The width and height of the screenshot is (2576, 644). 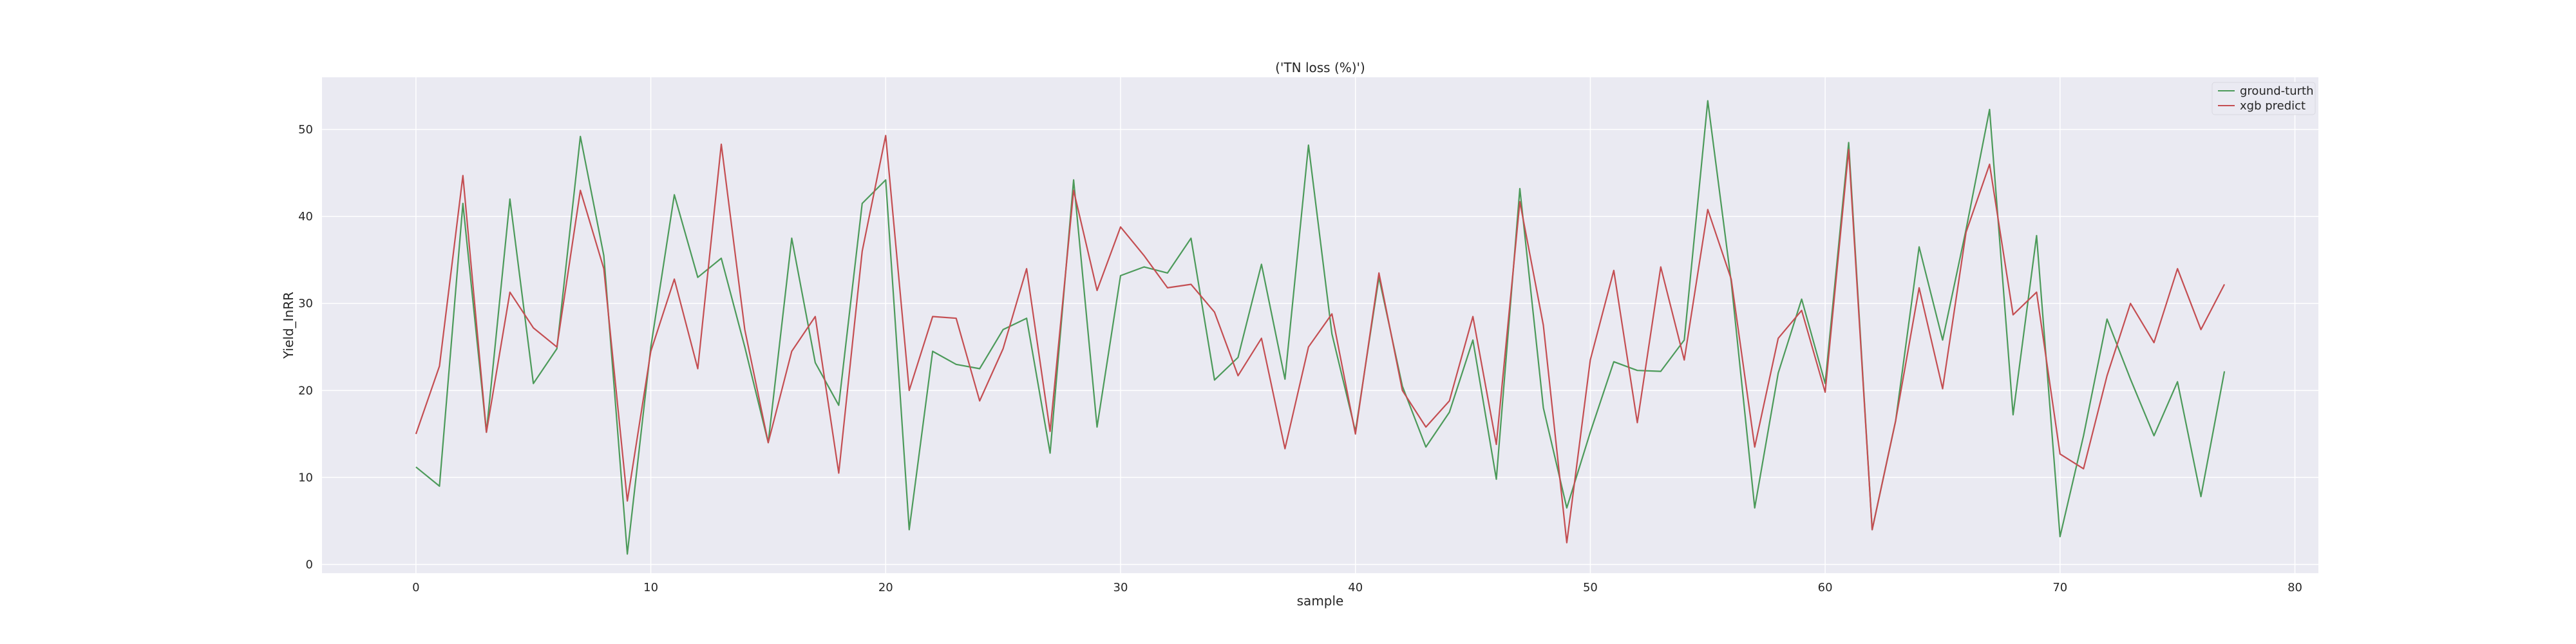 What do you see at coordinates (2295, 587) in the screenshot?
I see `x-tick-label-80: 80` at bounding box center [2295, 587].